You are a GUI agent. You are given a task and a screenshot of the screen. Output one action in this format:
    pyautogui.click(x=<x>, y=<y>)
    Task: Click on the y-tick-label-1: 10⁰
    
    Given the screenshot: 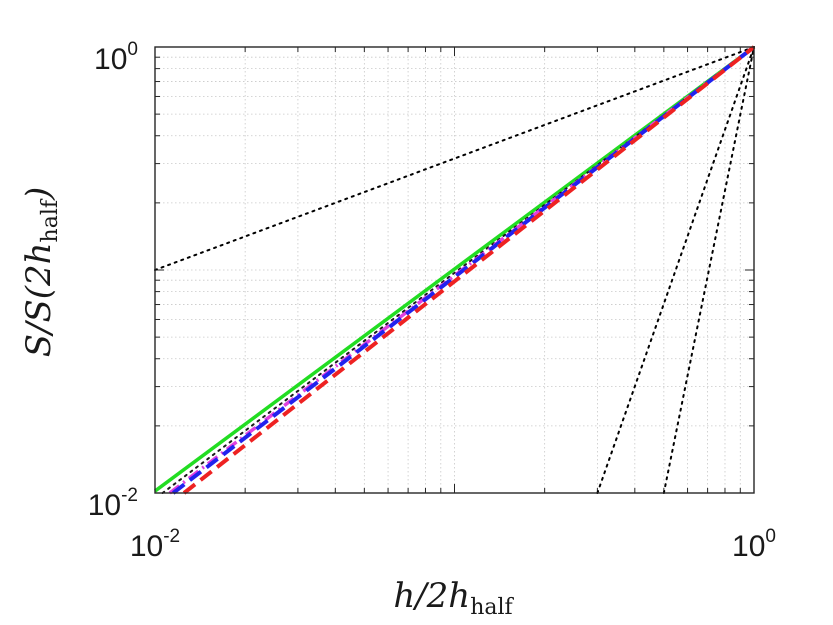 What is the action you would take?
    pyautogui.click(x=116, y=57)
    